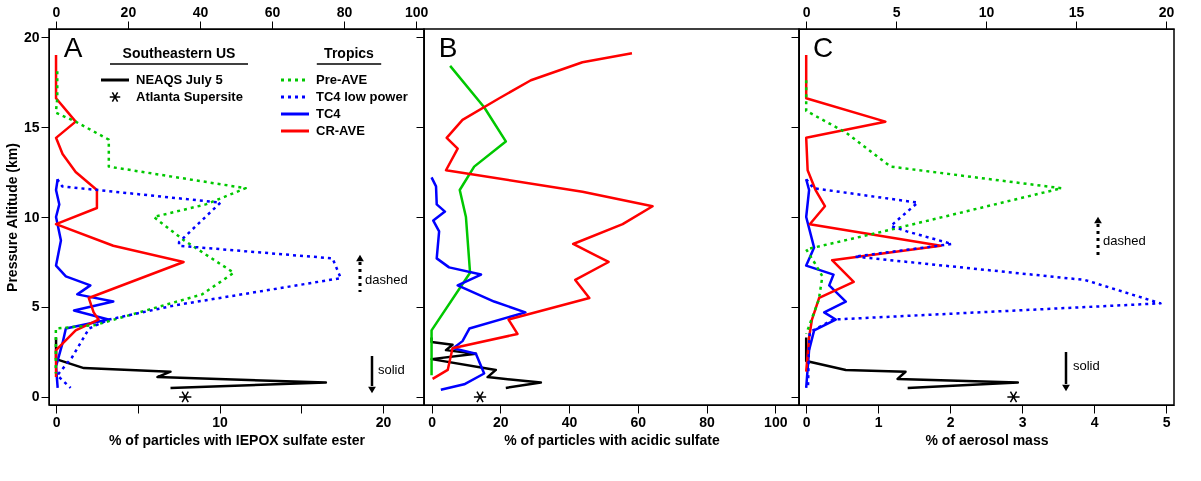  What do you see at coordinates (189, 96) in the screenshot?
I see `legend-label: Atlanta Supersite` at bounding box center [189, 96].